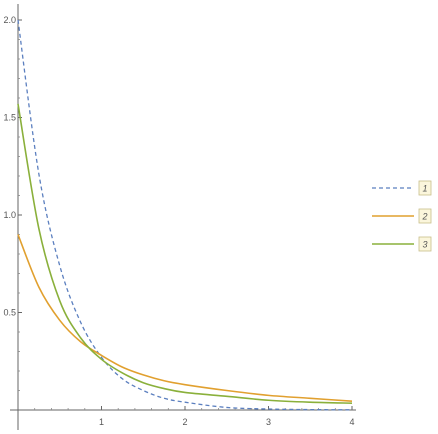  Describe the element at coordinates (351, 422) in the screenshot. I see `x-tick-label: 4` at that location.